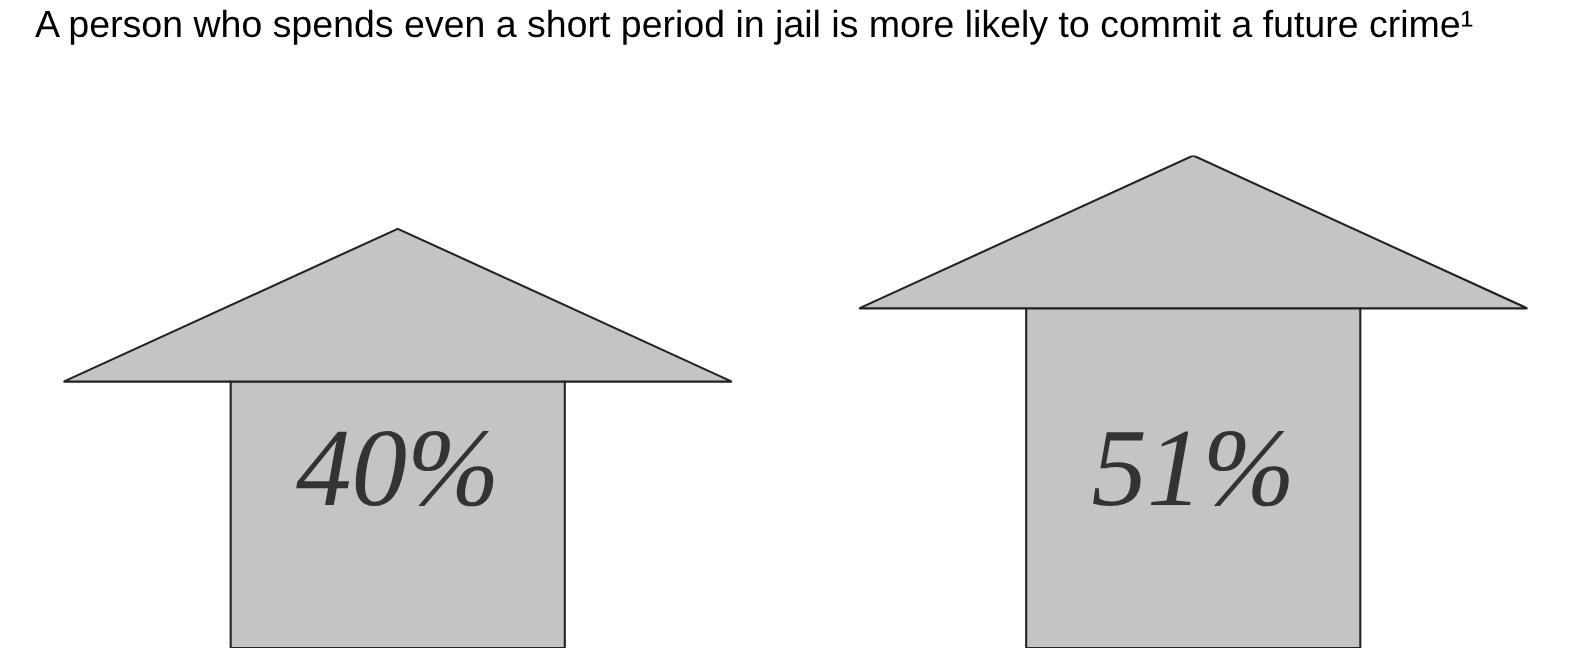 This screenshot has width=1591, height=648. What do you see at coordinates (1191, 469) in the screenshot?
I see `data-label: 51%` at bounding box center [1191, 469].